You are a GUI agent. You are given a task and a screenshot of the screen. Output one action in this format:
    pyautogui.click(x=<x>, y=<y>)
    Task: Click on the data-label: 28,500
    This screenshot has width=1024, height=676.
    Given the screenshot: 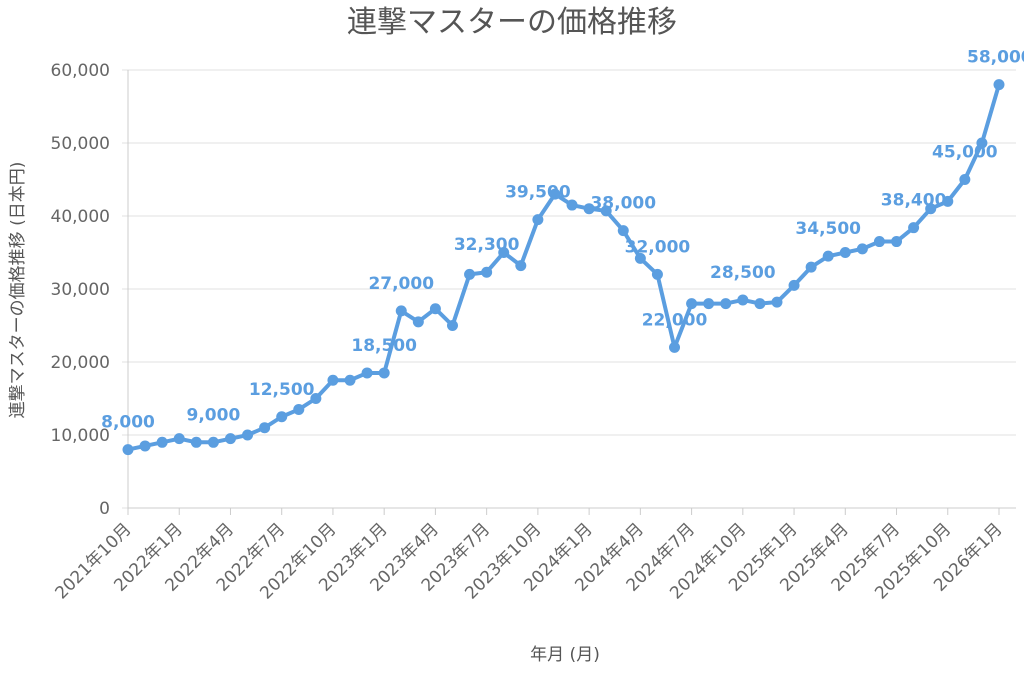 What is the action you would take?
    pyautogui.click(x=743, y=273)
    